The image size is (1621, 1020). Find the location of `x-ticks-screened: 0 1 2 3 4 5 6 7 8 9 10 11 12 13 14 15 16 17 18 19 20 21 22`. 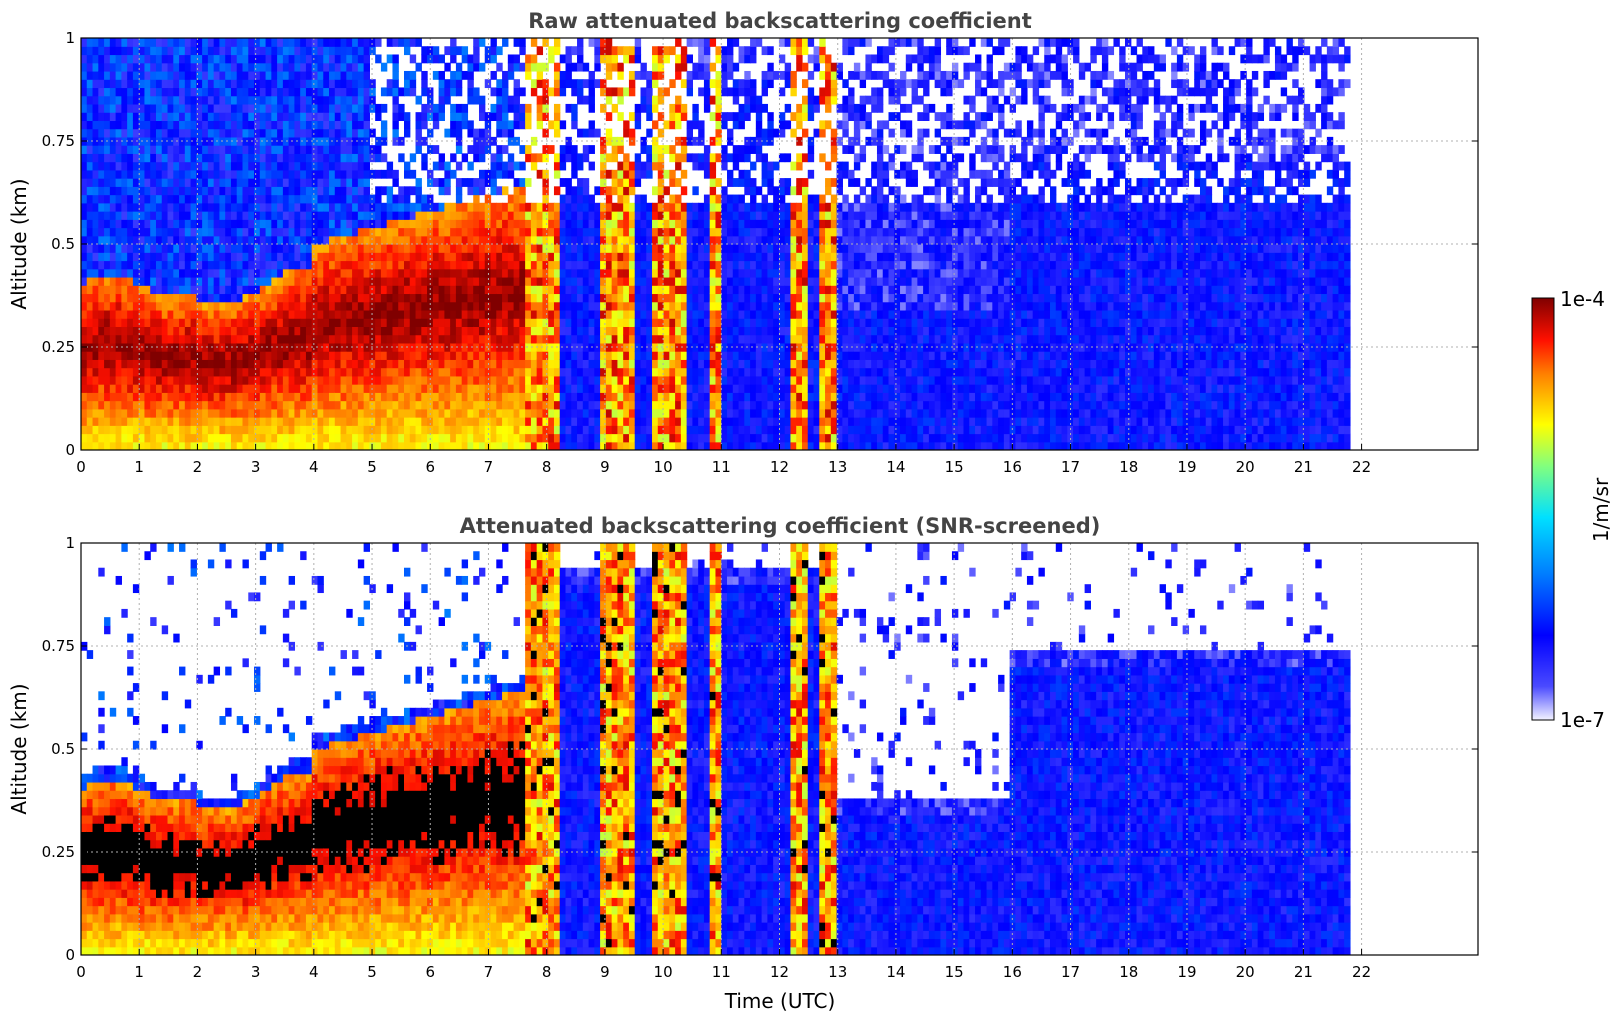

x-ticks-screened: 0 1 2 3 4 5 6 7 8 9 10 11 12 13 14 15 16 17 18 19 20 21 22 is located at coordinates (723, 965).